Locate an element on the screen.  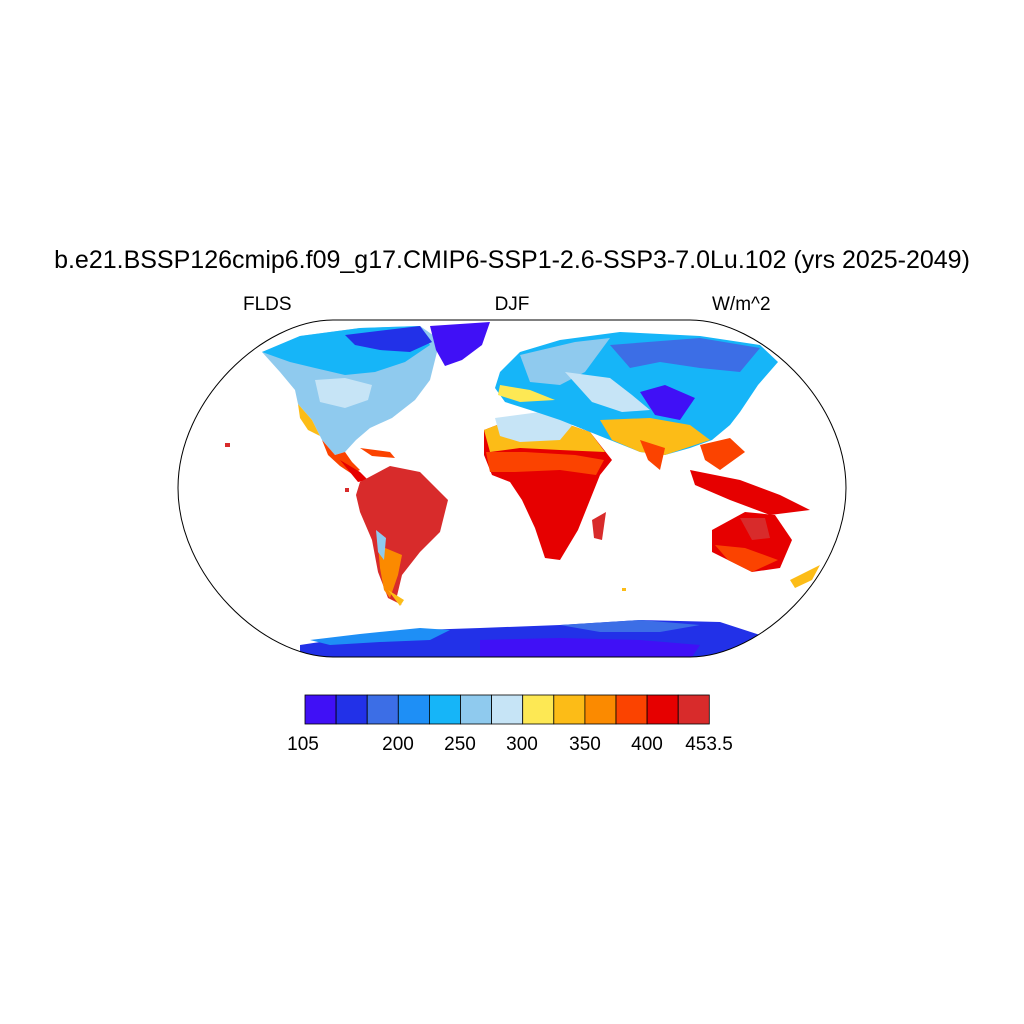
colorbar-tick-label: 400 is located at coordinates (647, 744).